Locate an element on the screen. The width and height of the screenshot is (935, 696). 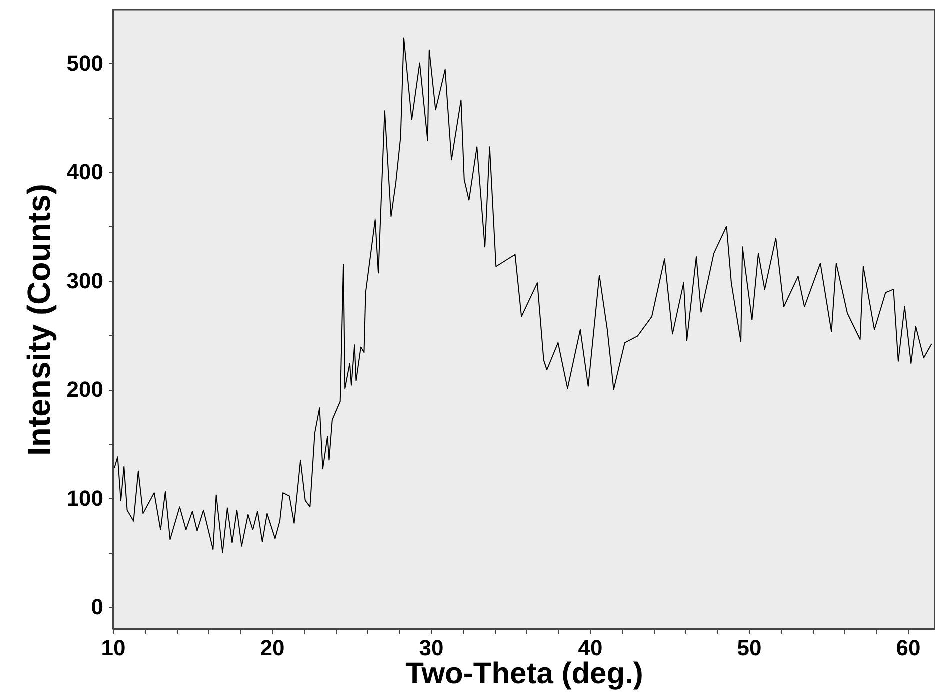
x-axis-title: Two-Theta (deg.) is located at coordinates (525, 674).